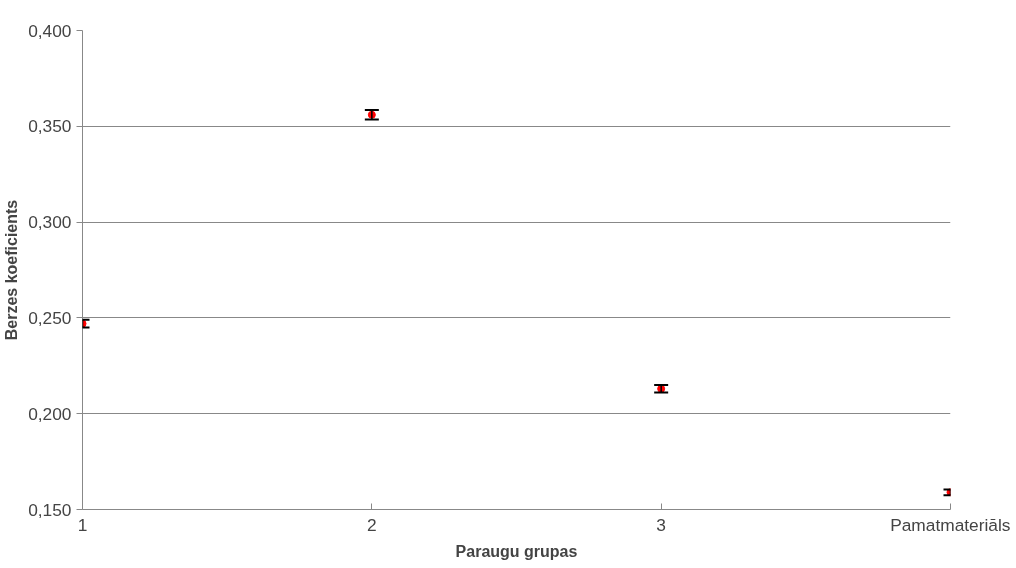 This screenshot has height=568, width=1016. Describe the element at coordinates (82, 524) in the screenshot. I see `x-tick-label: 1` at that location.